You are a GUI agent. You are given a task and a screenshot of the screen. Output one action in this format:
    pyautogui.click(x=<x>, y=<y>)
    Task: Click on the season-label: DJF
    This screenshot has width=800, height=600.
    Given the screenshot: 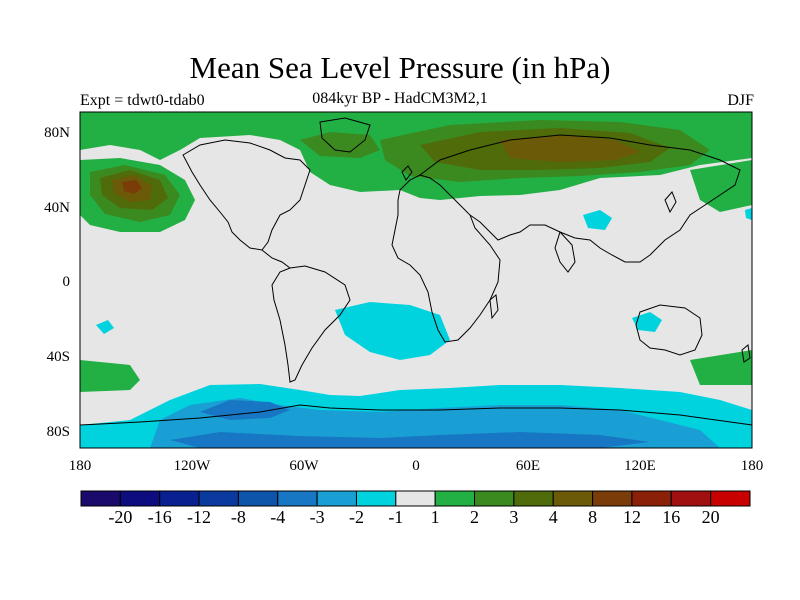 What is the action you would take?
    pyautogui.click(x=740, y=100)
    